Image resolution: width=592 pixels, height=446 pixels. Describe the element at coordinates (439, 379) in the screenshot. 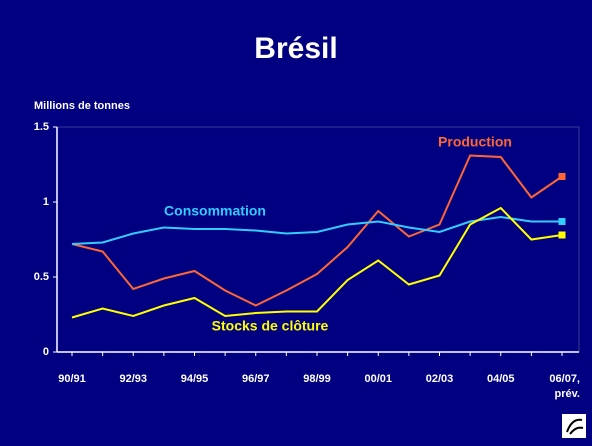

I see `x-tick-label: 02/03` at that location.